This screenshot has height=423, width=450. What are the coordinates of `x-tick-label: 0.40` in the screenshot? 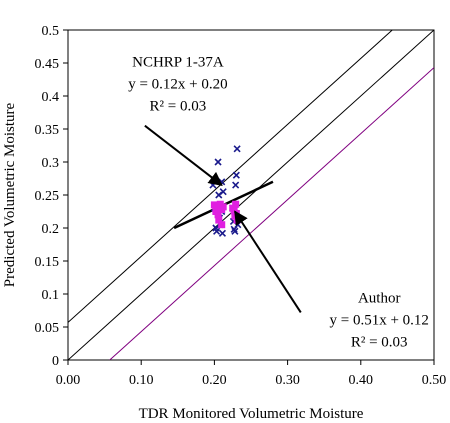 It's located at (361, 380).